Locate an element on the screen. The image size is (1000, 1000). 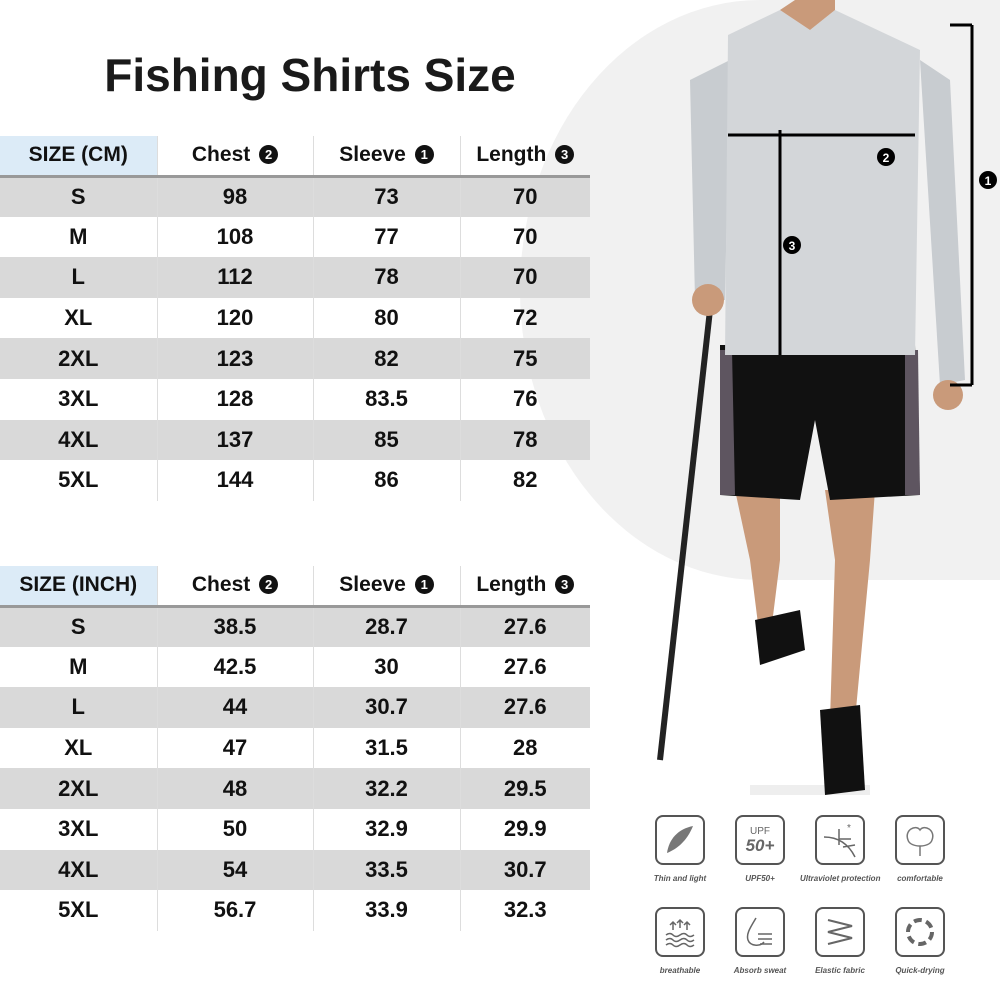
svg-text: 2 is located at coordinates (886, 158).